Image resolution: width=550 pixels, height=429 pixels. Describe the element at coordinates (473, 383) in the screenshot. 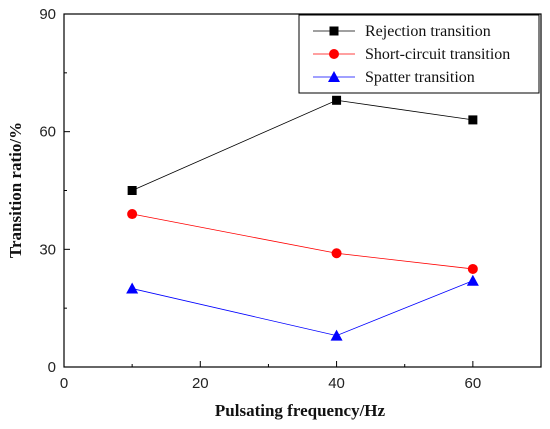

I see `x-tick-label-60: 60` at that location.